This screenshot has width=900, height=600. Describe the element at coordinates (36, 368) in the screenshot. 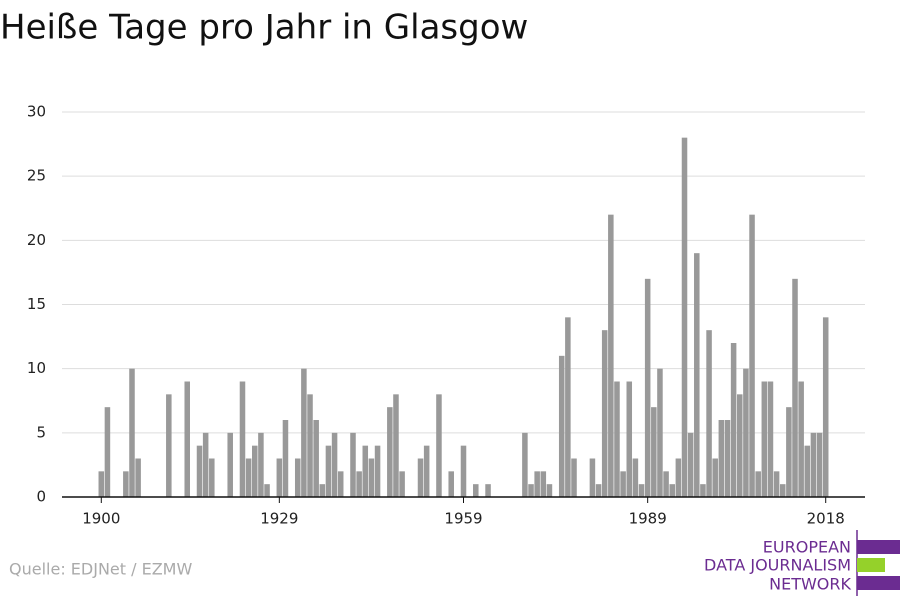

I see `y-tick-label: 10` at that location.